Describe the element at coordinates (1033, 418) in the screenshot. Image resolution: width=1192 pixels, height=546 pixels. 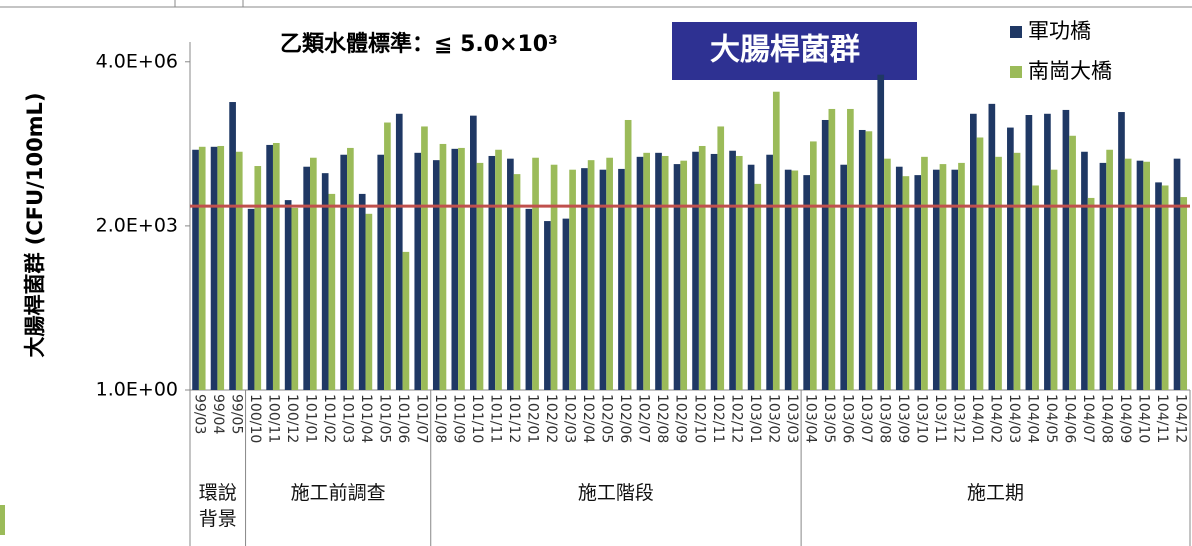
I see `x-tick-label: 104/04` at that location.